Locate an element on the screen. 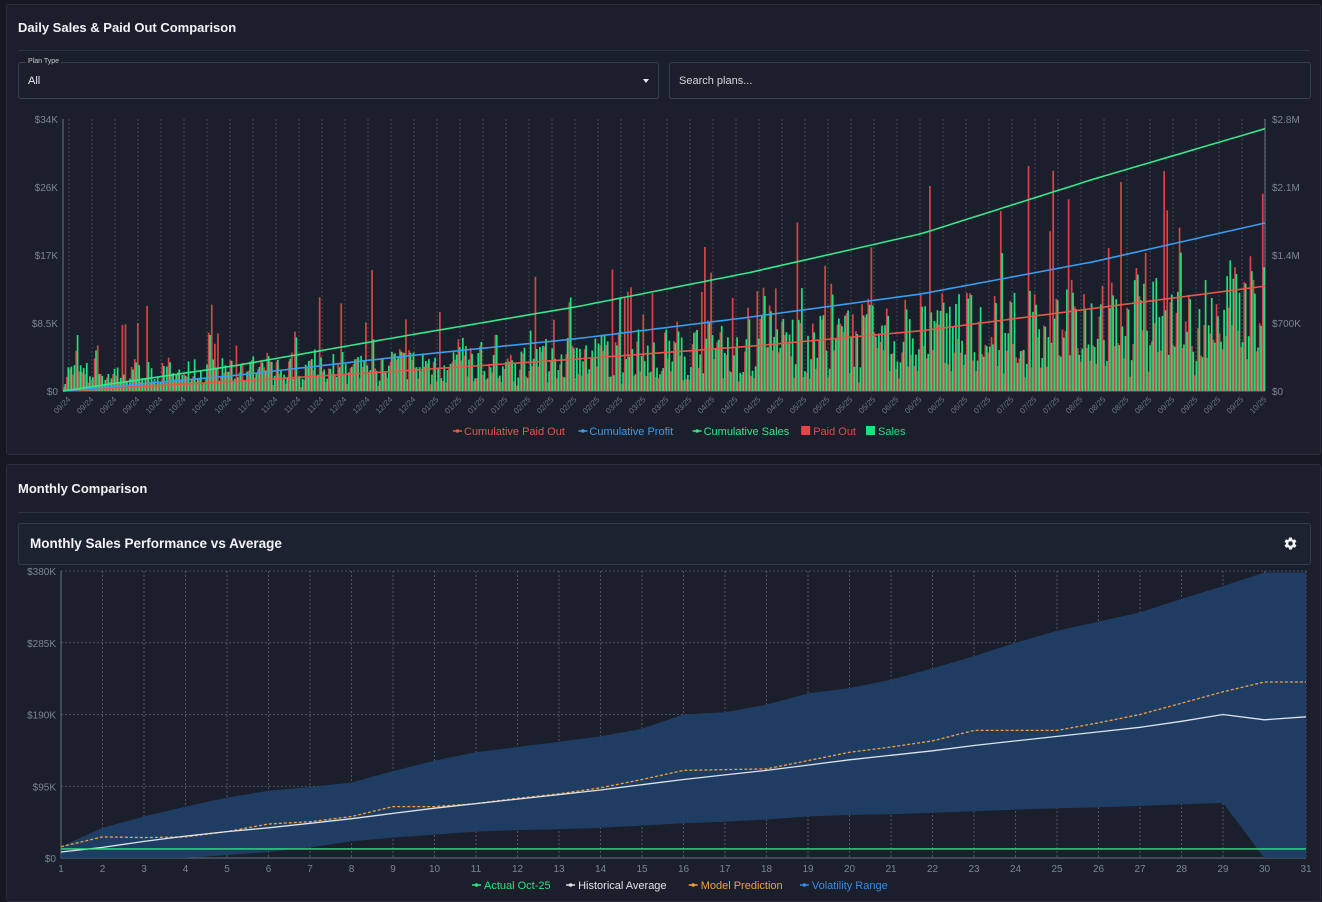 The width and height of the screenshot is (1322, 902). y-tick-label: $0 is located at coordinates (51, 859).